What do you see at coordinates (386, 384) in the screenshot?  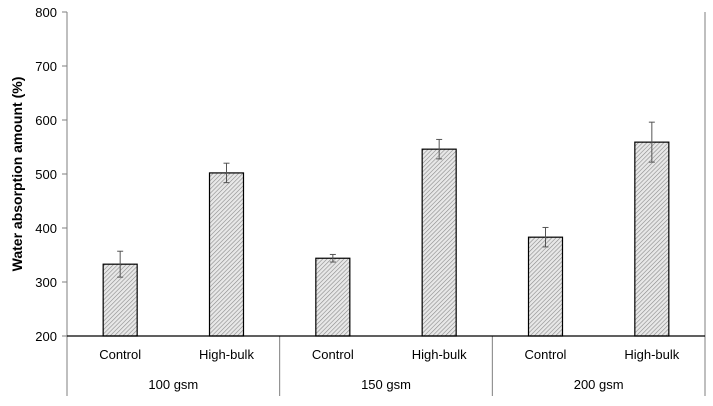 I see `group-label: 150 gsm` at bounding box center [386, 384].